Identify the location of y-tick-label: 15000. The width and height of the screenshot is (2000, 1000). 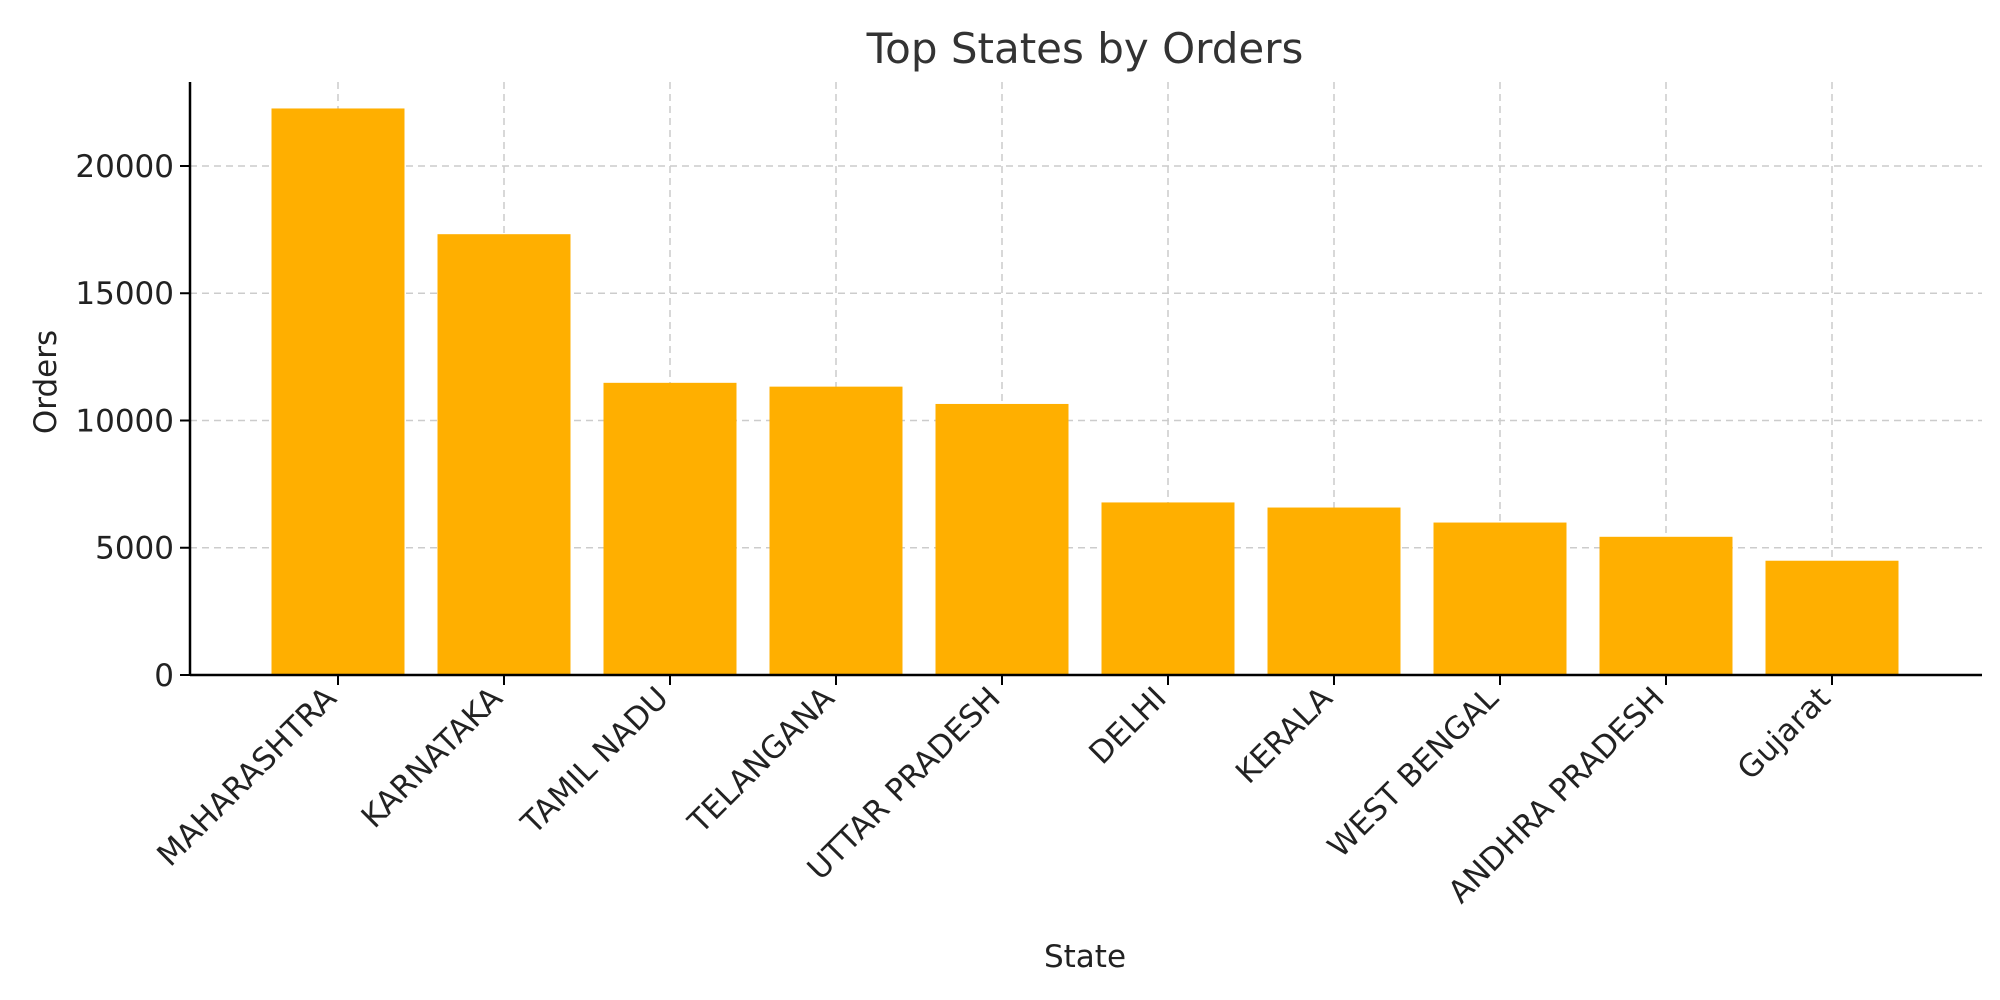
(124, 294).